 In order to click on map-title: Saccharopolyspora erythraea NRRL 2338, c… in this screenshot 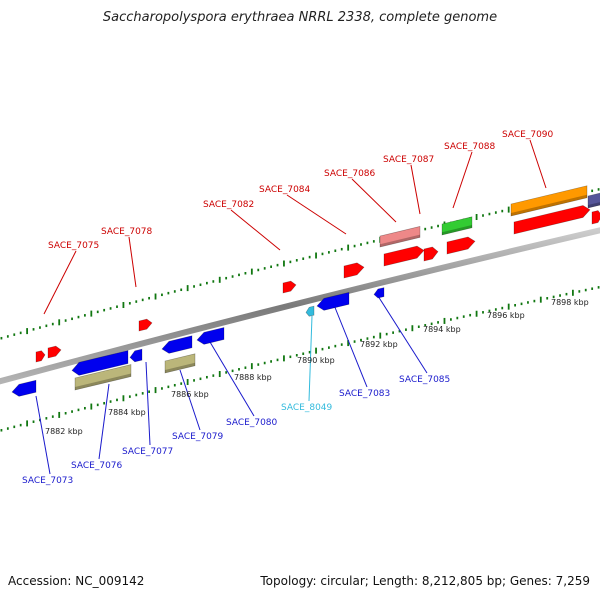, I will do `click(300, 17)`.